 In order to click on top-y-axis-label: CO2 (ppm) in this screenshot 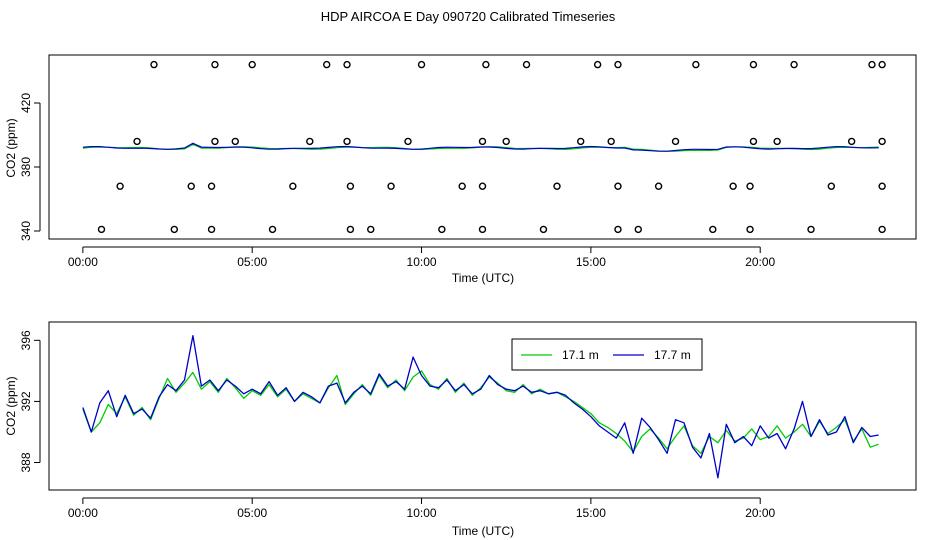, I will do `click(11, 147)`.